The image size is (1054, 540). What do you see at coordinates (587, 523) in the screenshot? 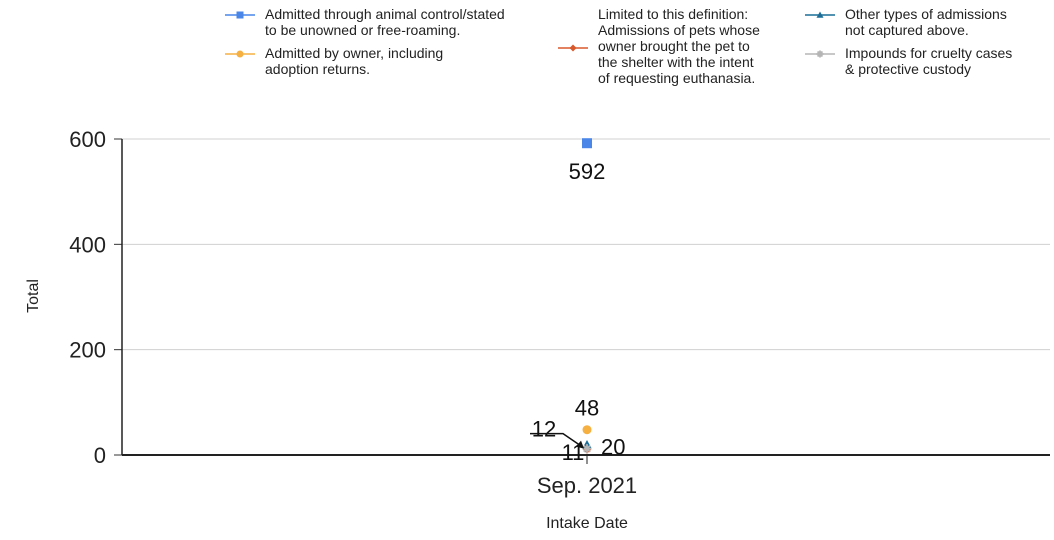
I see `x-axis-title: Intake Date` at bounding box center [587, 523].